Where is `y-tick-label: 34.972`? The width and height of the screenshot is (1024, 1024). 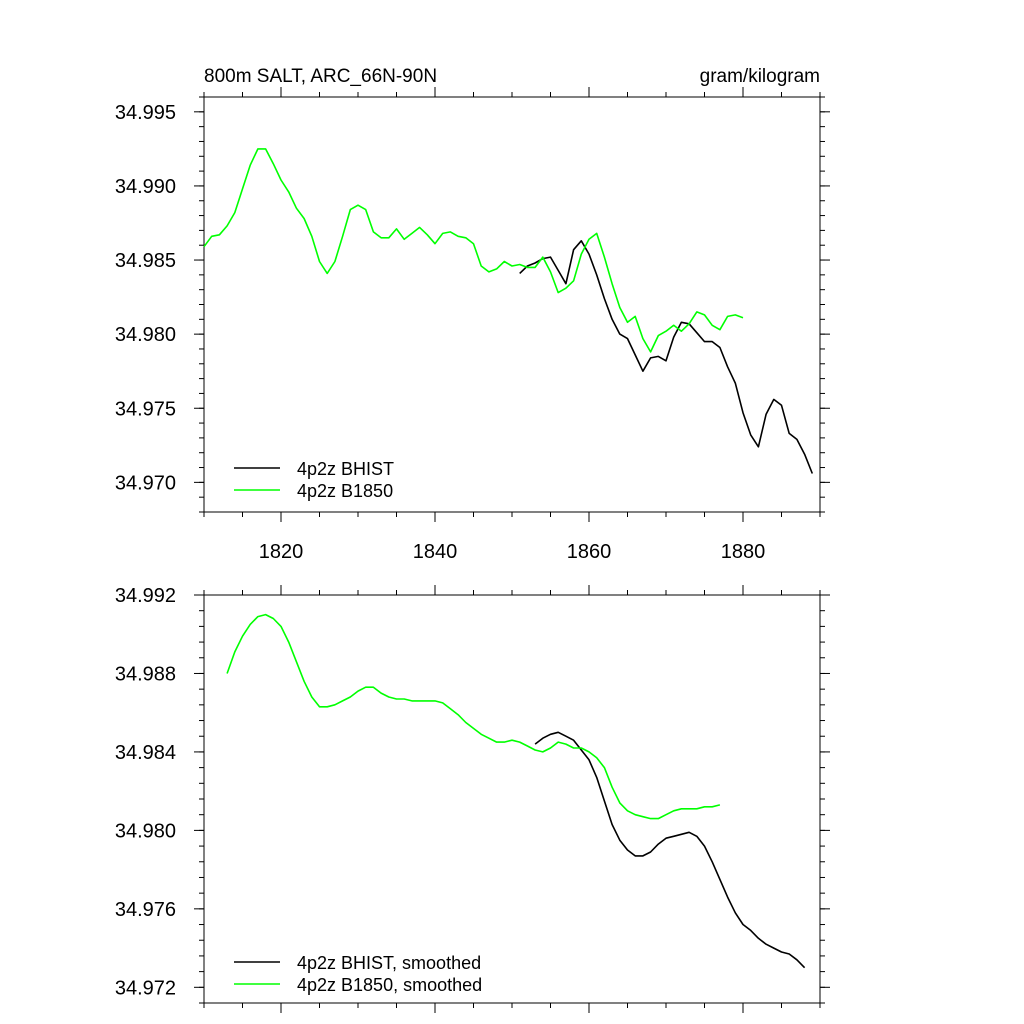
y-tick-label: 34.972 is located at coordinates (145, 988).